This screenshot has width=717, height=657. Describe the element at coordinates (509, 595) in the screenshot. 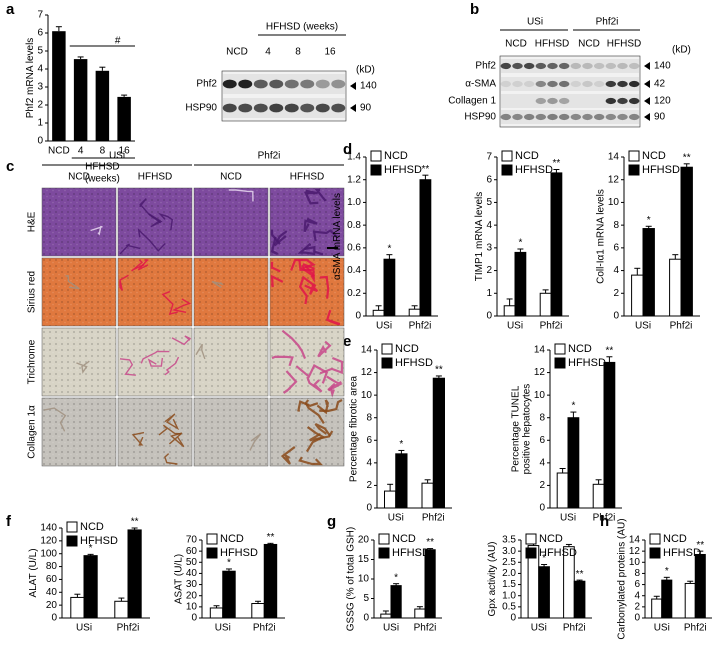

I see `y-tick-label: 1.0` at that location.